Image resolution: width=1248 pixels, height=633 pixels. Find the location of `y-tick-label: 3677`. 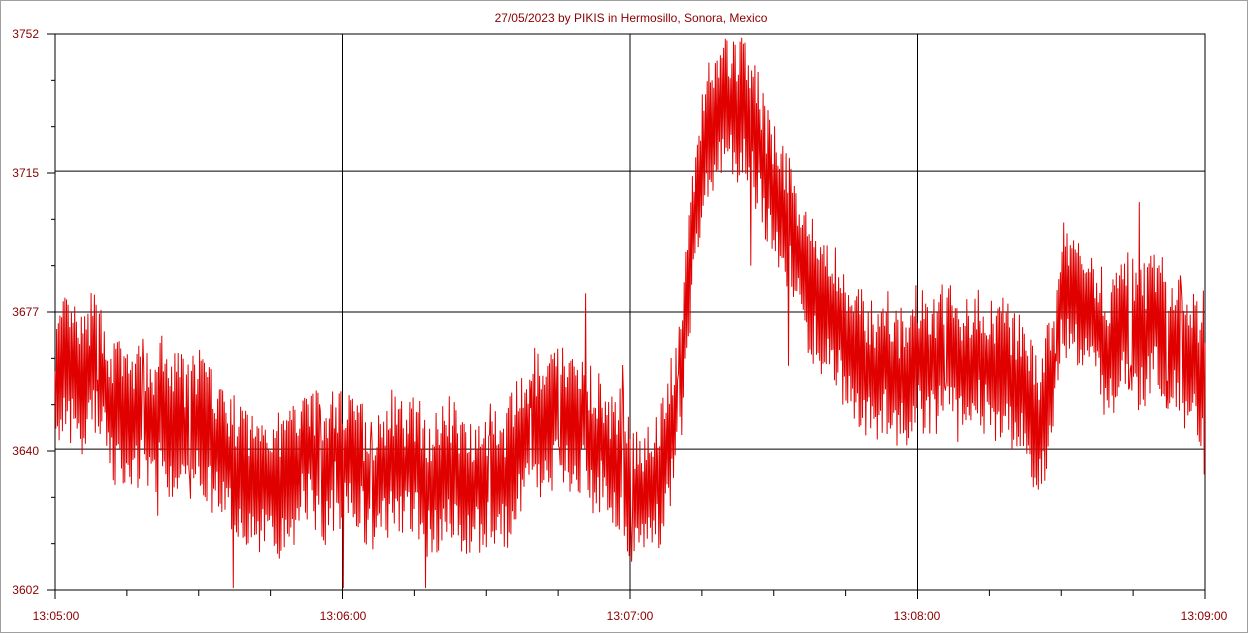

y-tick-label: 3677 is located at coordinates (25, 312).